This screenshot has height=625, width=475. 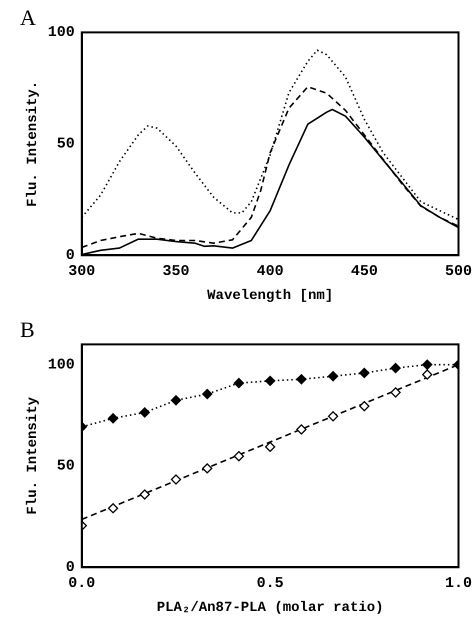 I want to click on x-tick-label: 450, so click(x=364, y=271).